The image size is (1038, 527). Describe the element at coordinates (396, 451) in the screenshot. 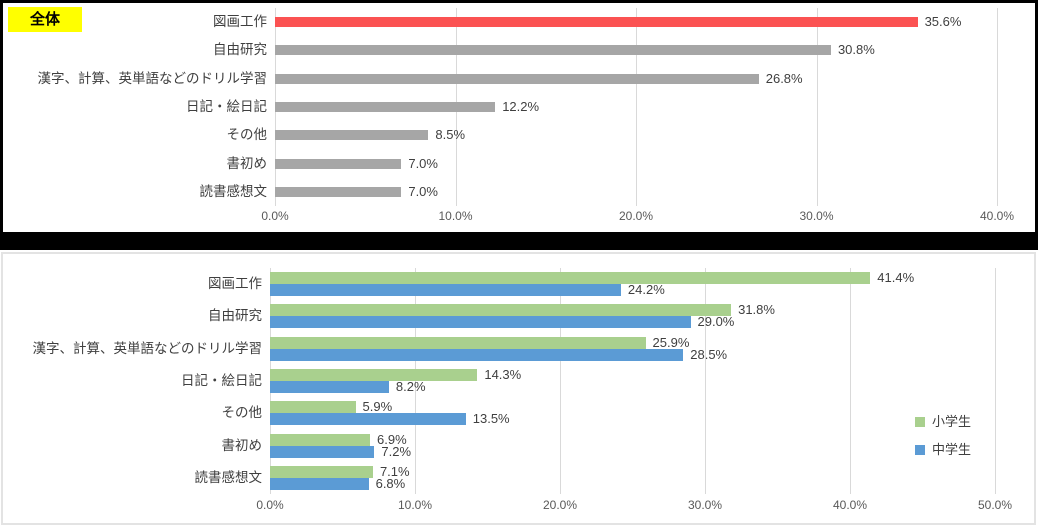

I see `bar-value-label: 7.2%` at that location.